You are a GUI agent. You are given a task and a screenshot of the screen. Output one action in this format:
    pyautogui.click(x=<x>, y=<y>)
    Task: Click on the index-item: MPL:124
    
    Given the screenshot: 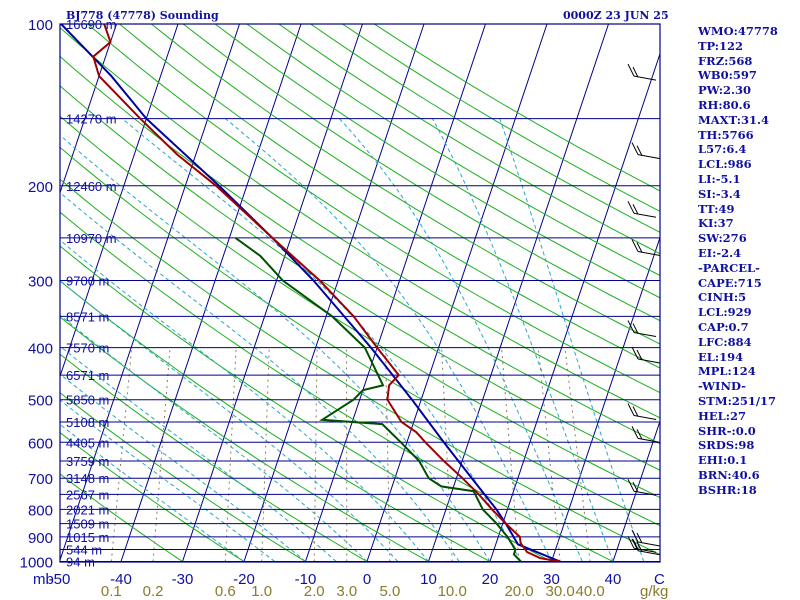 What is the action you would take?
    pyautogui.click(x=727, y=371)
    